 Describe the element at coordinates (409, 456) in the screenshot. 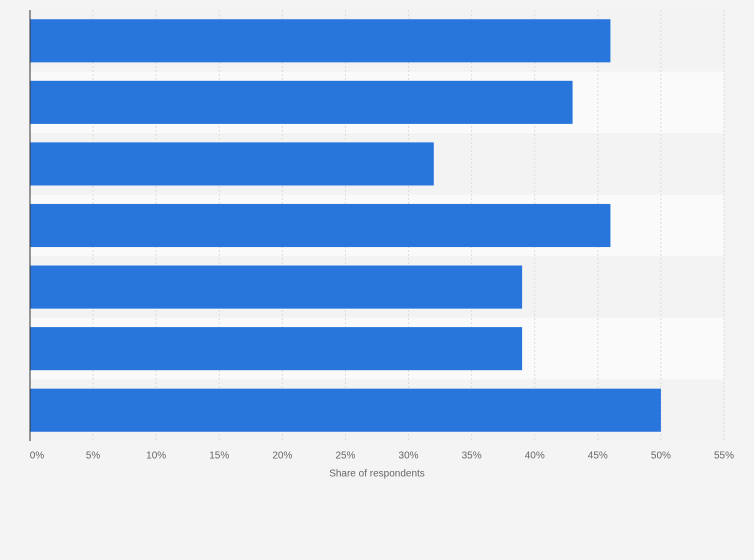

I see `x-tick-label: 30%` at that location.